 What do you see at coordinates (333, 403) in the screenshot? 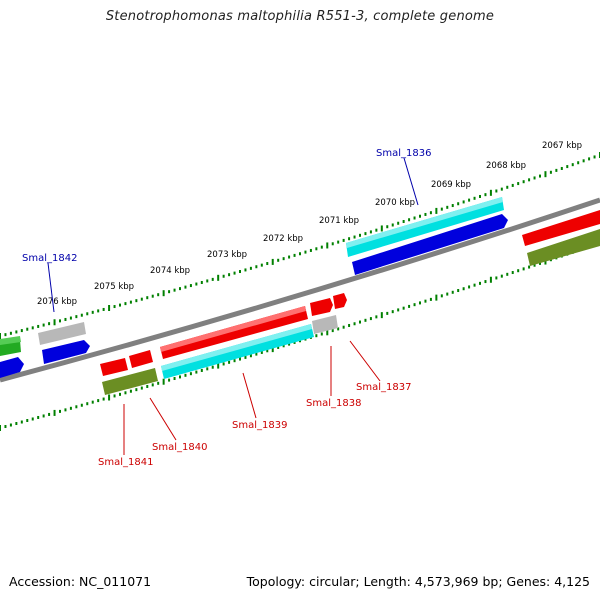
I see `gene-label-smal-1838: Smal_1838` at bounding box center [333, 403].